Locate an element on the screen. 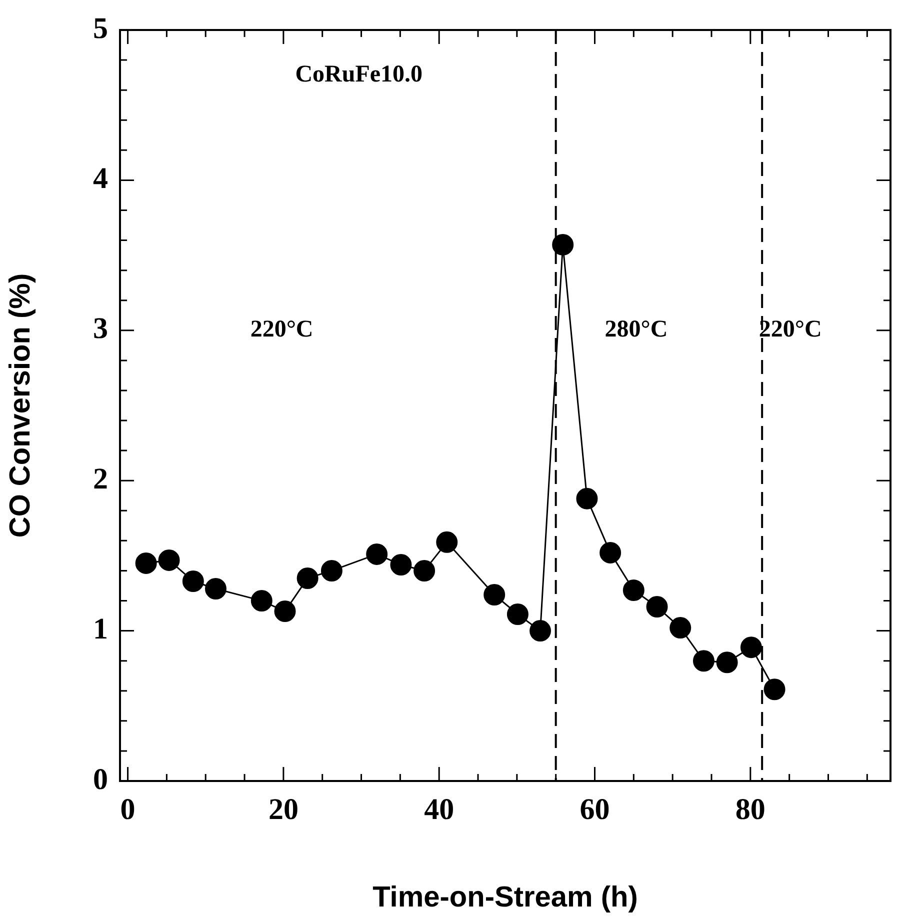 This screenshot has width=902, height=920. annotation: 280°C is located at coordinates (636, 329).